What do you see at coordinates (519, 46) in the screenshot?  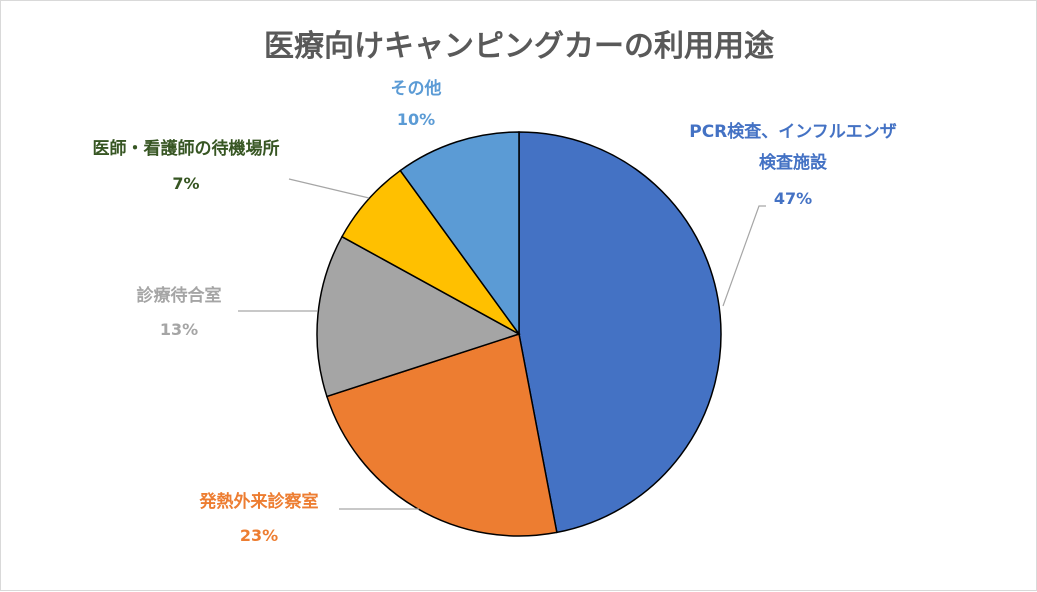 I see `chart-title: 医療向けキャンピングカーの利用用途` at bounding box center [519, 46].